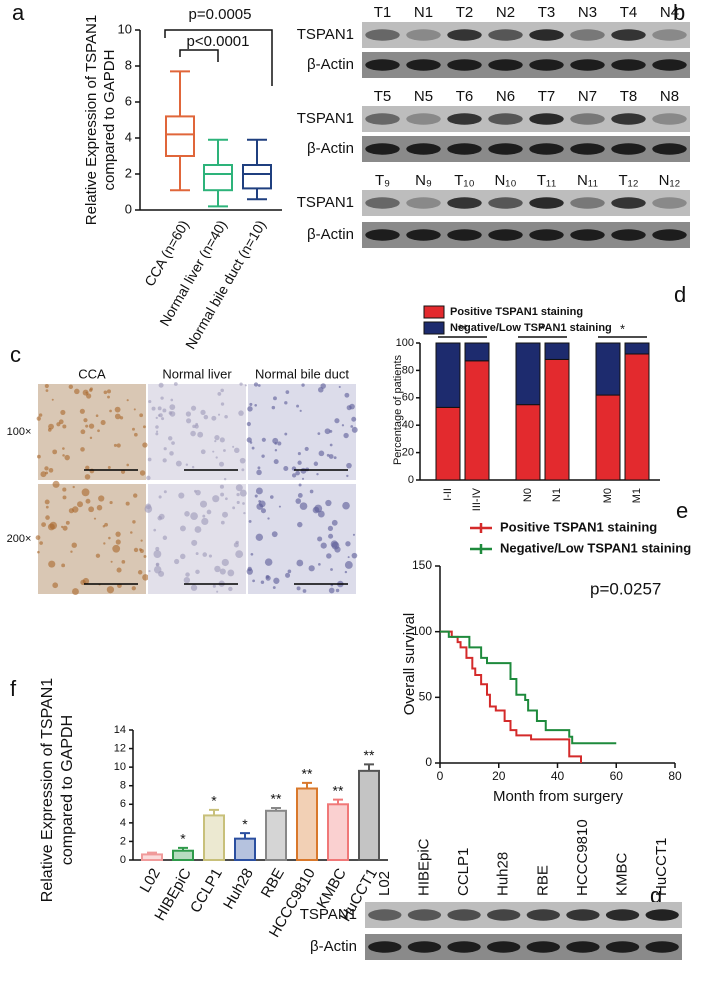 The image size is (709, 1008). What do you see at coordinates (408, 425) in the screenshot?
I see `y-tick-label: 40` at bounding box center [408, 425].